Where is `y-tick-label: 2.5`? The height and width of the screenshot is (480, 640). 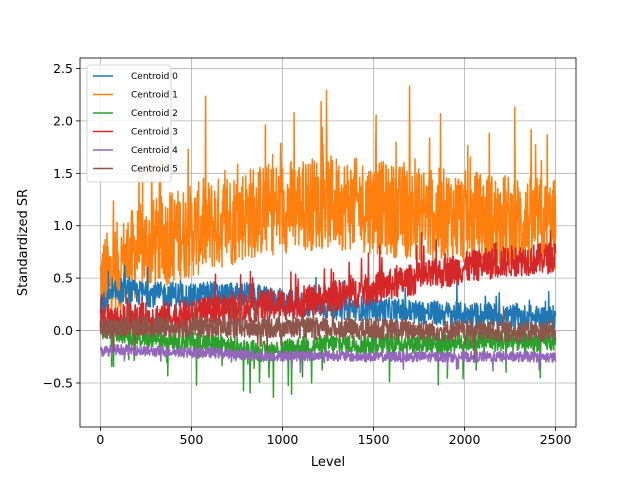 y-tick-label: 2.5 is located at coordinates (63, 68).